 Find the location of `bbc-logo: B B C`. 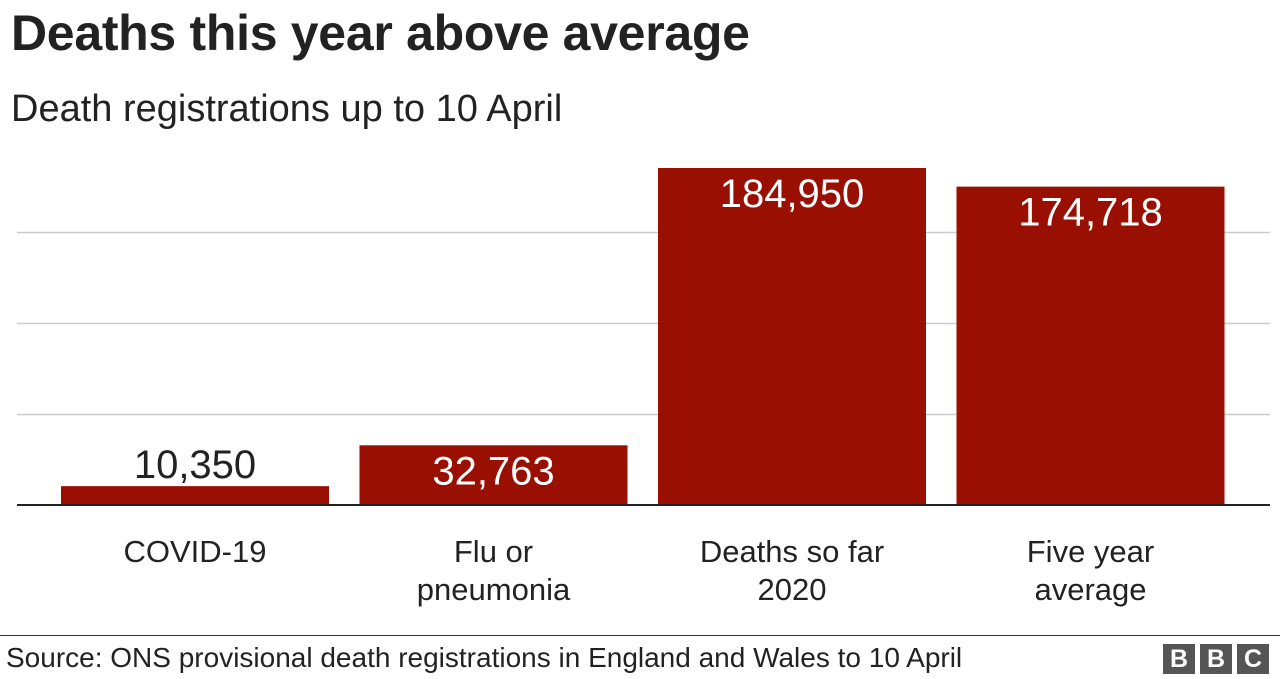

bbc-logo: B B C is located at coordinates (1216, 659).